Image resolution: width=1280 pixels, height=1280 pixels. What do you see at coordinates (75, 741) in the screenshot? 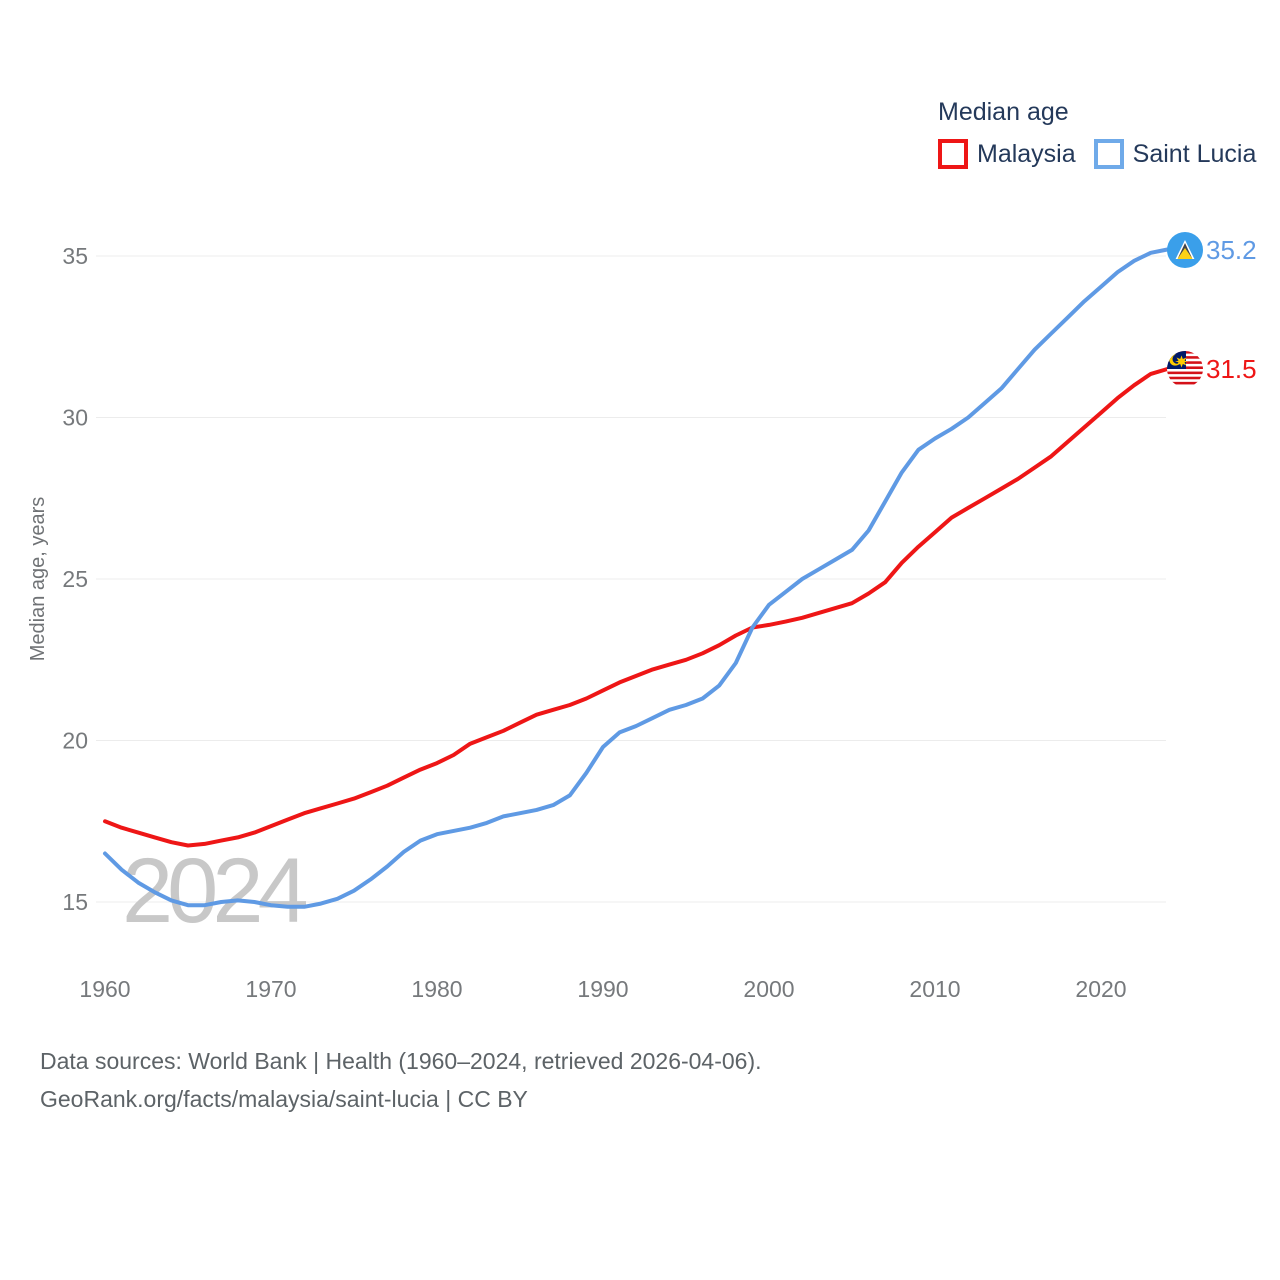
I see `y-tick-label: 20` at bounding box center [75, 741].